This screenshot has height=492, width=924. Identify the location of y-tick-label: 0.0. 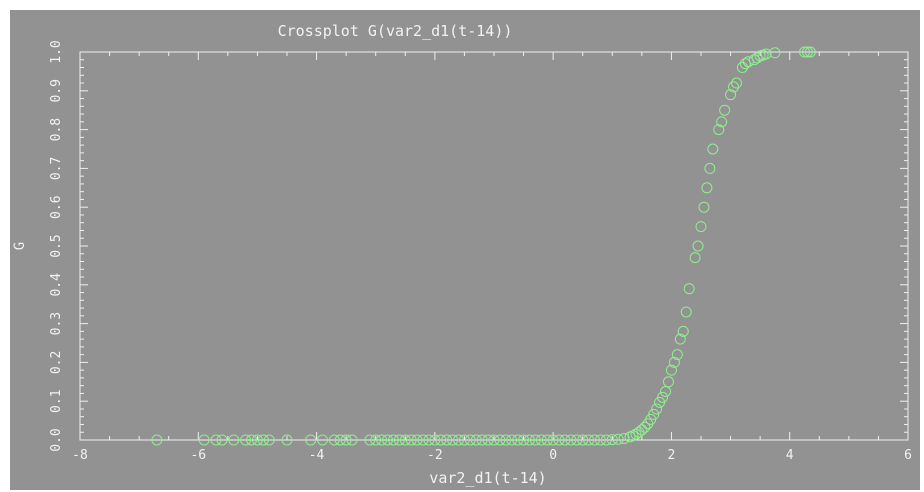
(56, 439).